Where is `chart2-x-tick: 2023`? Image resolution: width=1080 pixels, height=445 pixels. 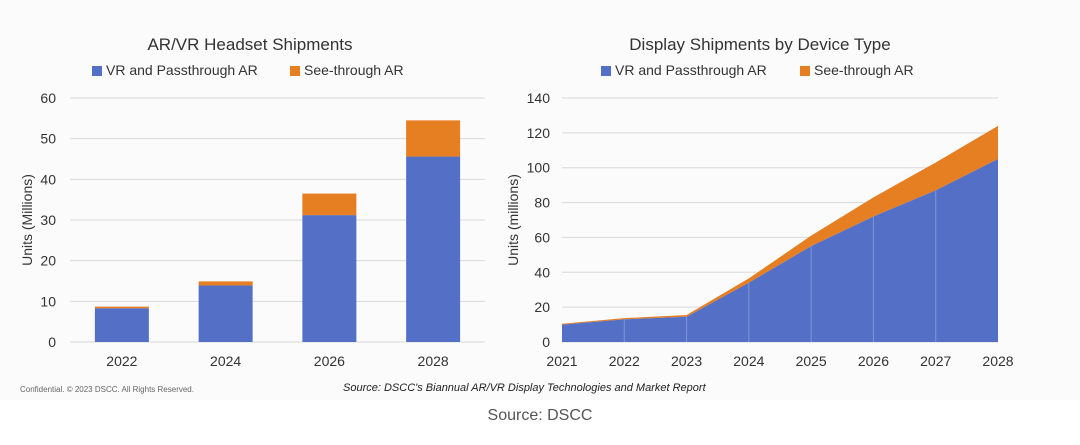
chart2-x-tick: 2023 is located at coordinates (686, 361).